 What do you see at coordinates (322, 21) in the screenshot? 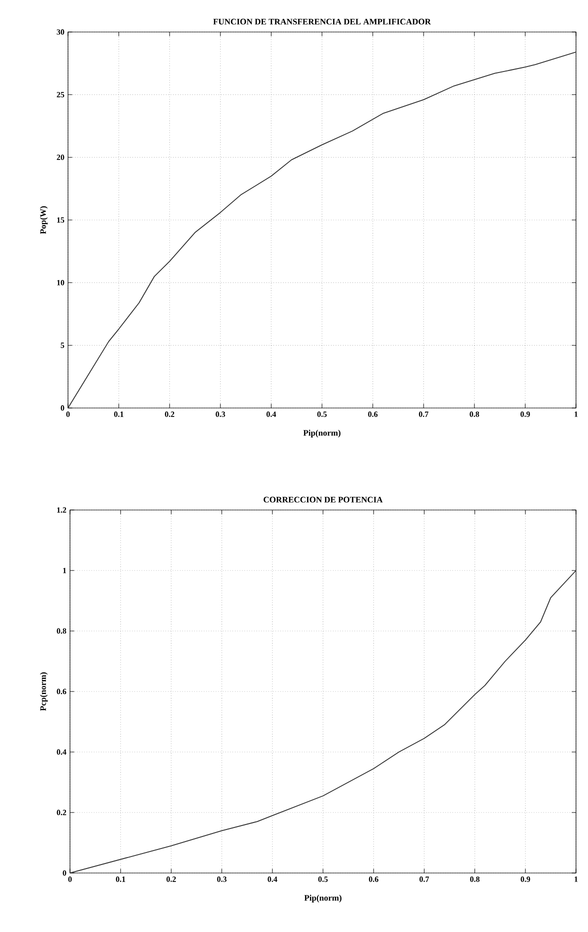
I see `chart-title: FUNCION DE TRANSFERENCIA DEL AMPLIFICADOR` at bounding box center [322, 21].